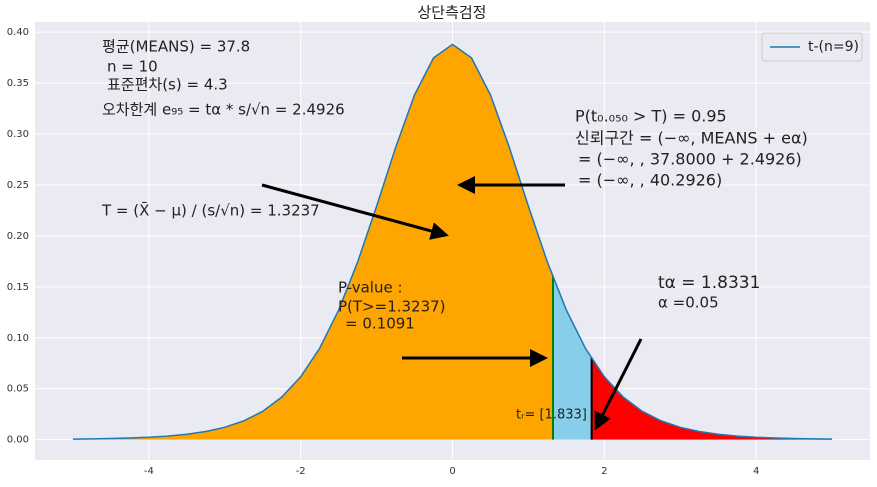  Describe the element at coordinates (18, 236) in the screenshot. I see `y-tick-label: 0.20` at that location.